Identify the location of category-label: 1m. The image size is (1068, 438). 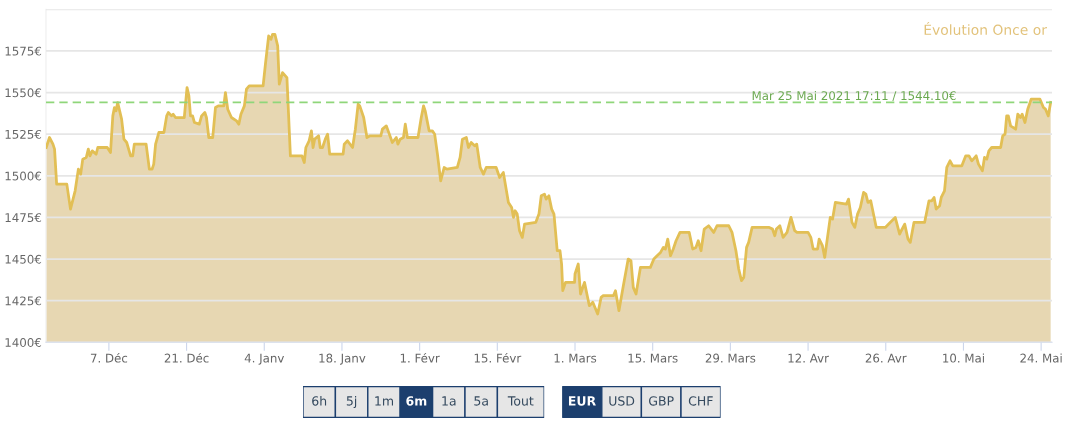
(384, 401).